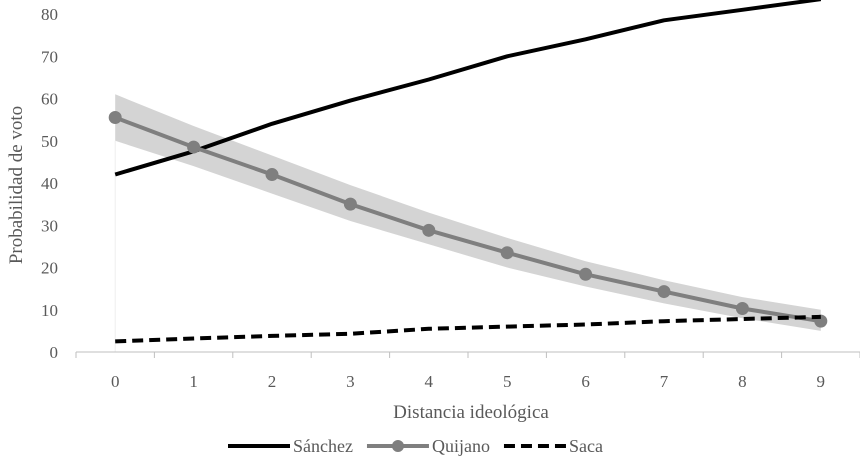  I want to click on x-tick-label: 5, so click(507, 381).